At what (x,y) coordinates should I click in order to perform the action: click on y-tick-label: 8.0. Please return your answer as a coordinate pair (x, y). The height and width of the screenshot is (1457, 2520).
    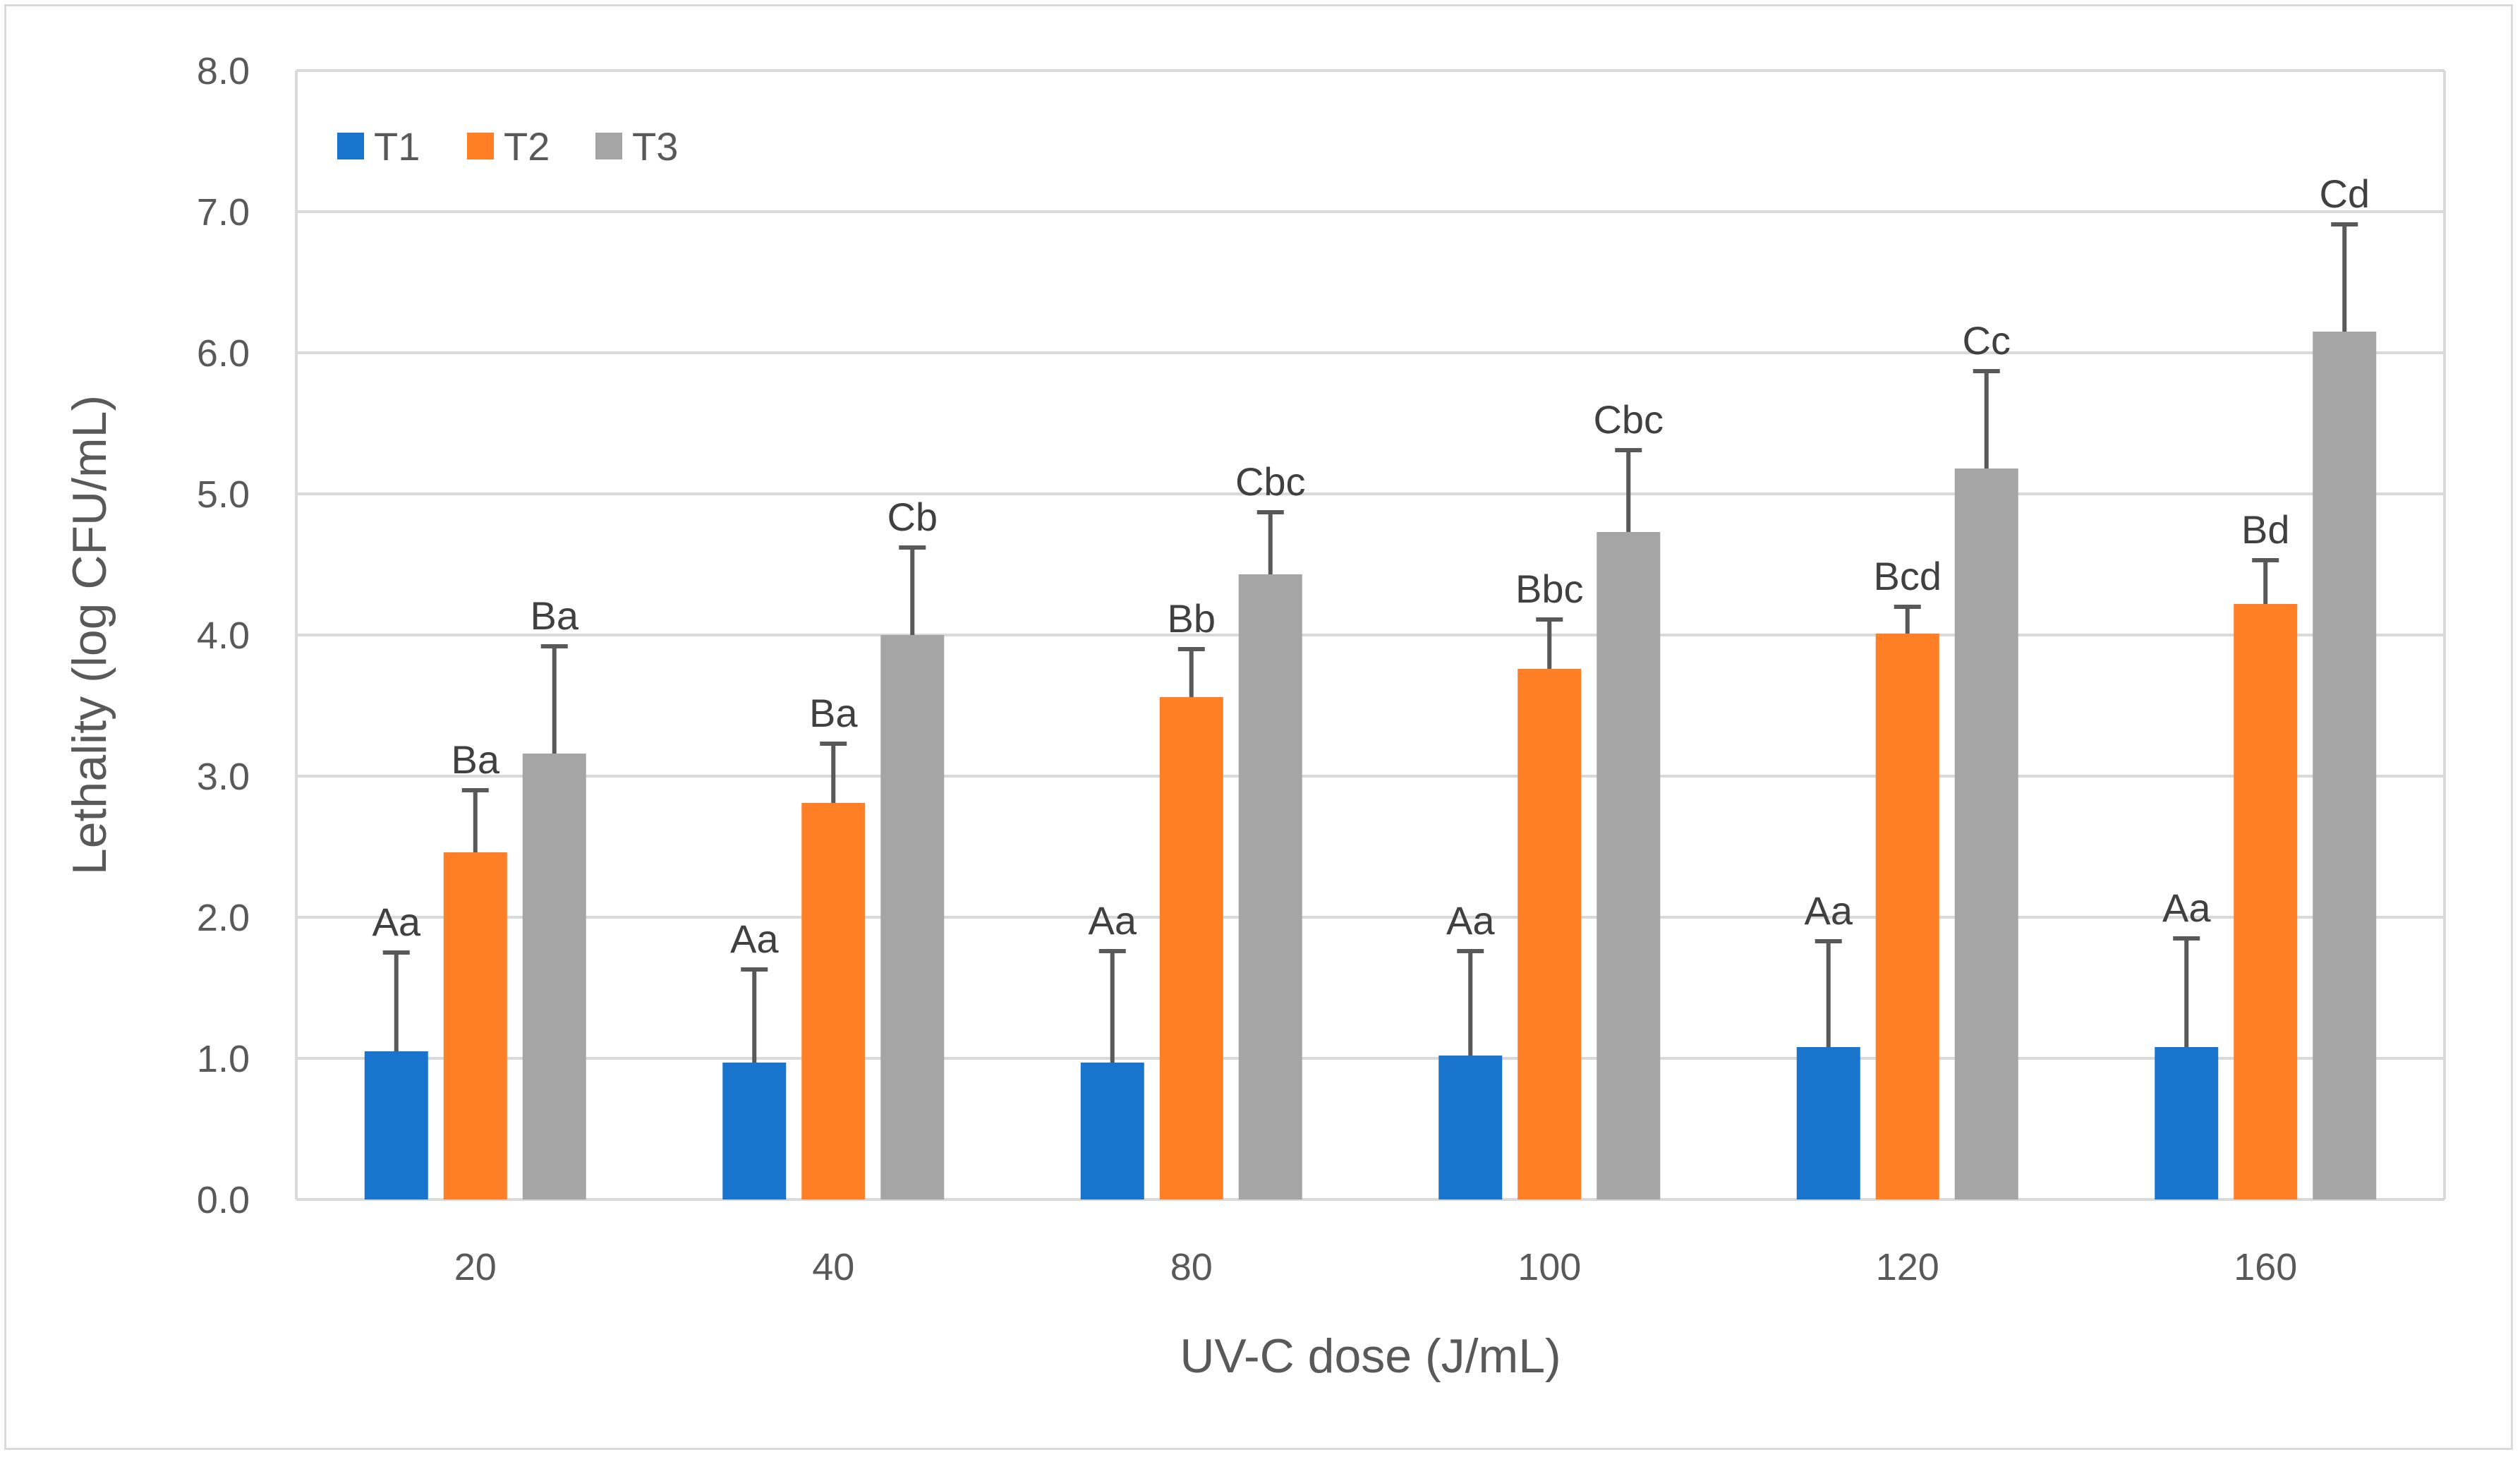
    Looking at the image, I should click on (224, 71).